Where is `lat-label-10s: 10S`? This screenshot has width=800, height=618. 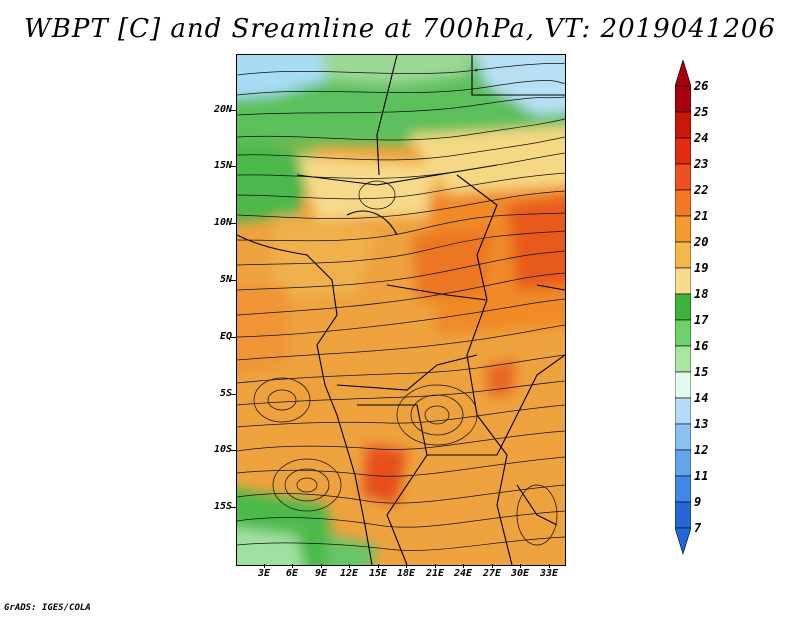 lat-label-10s: 10S is located at coordinates (222, 449).